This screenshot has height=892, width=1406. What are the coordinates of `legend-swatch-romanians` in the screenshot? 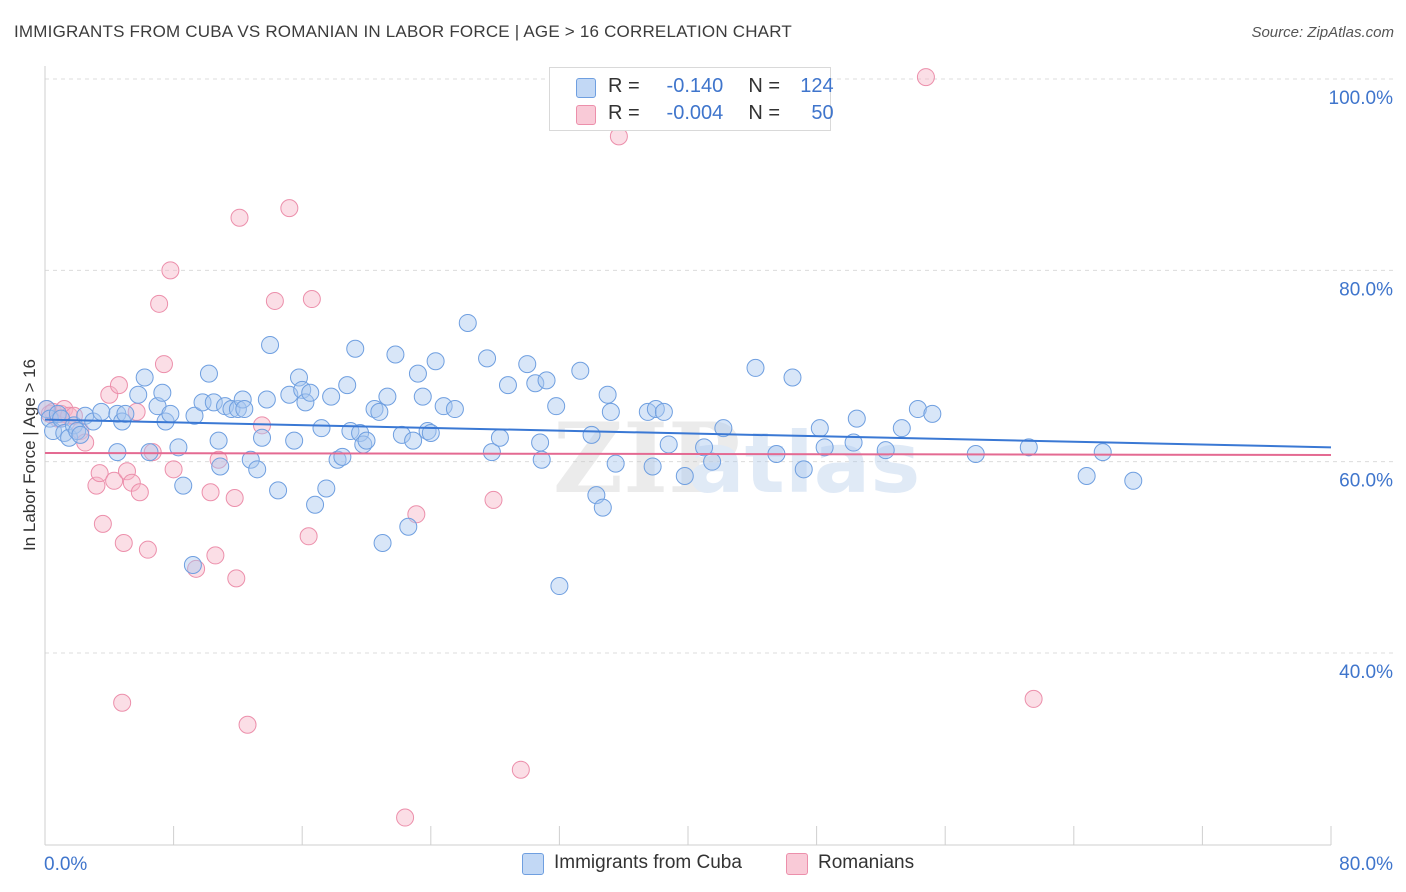 It's located at (586, 115).